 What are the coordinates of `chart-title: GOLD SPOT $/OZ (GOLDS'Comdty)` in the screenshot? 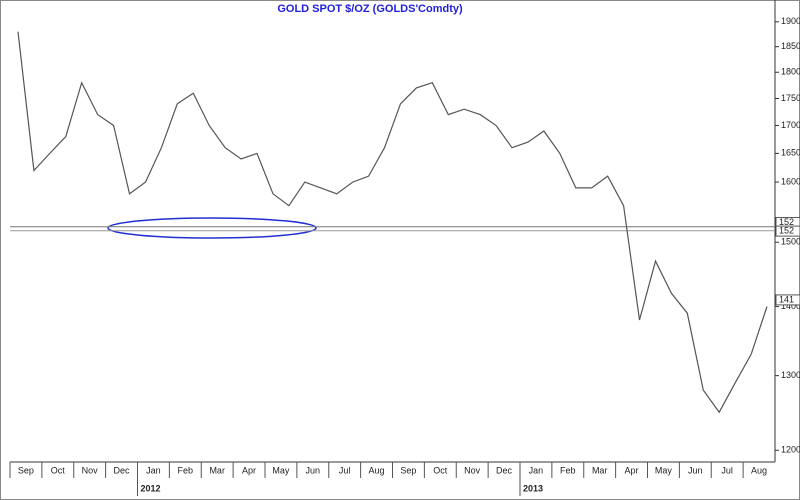 It's located at (370, 9).